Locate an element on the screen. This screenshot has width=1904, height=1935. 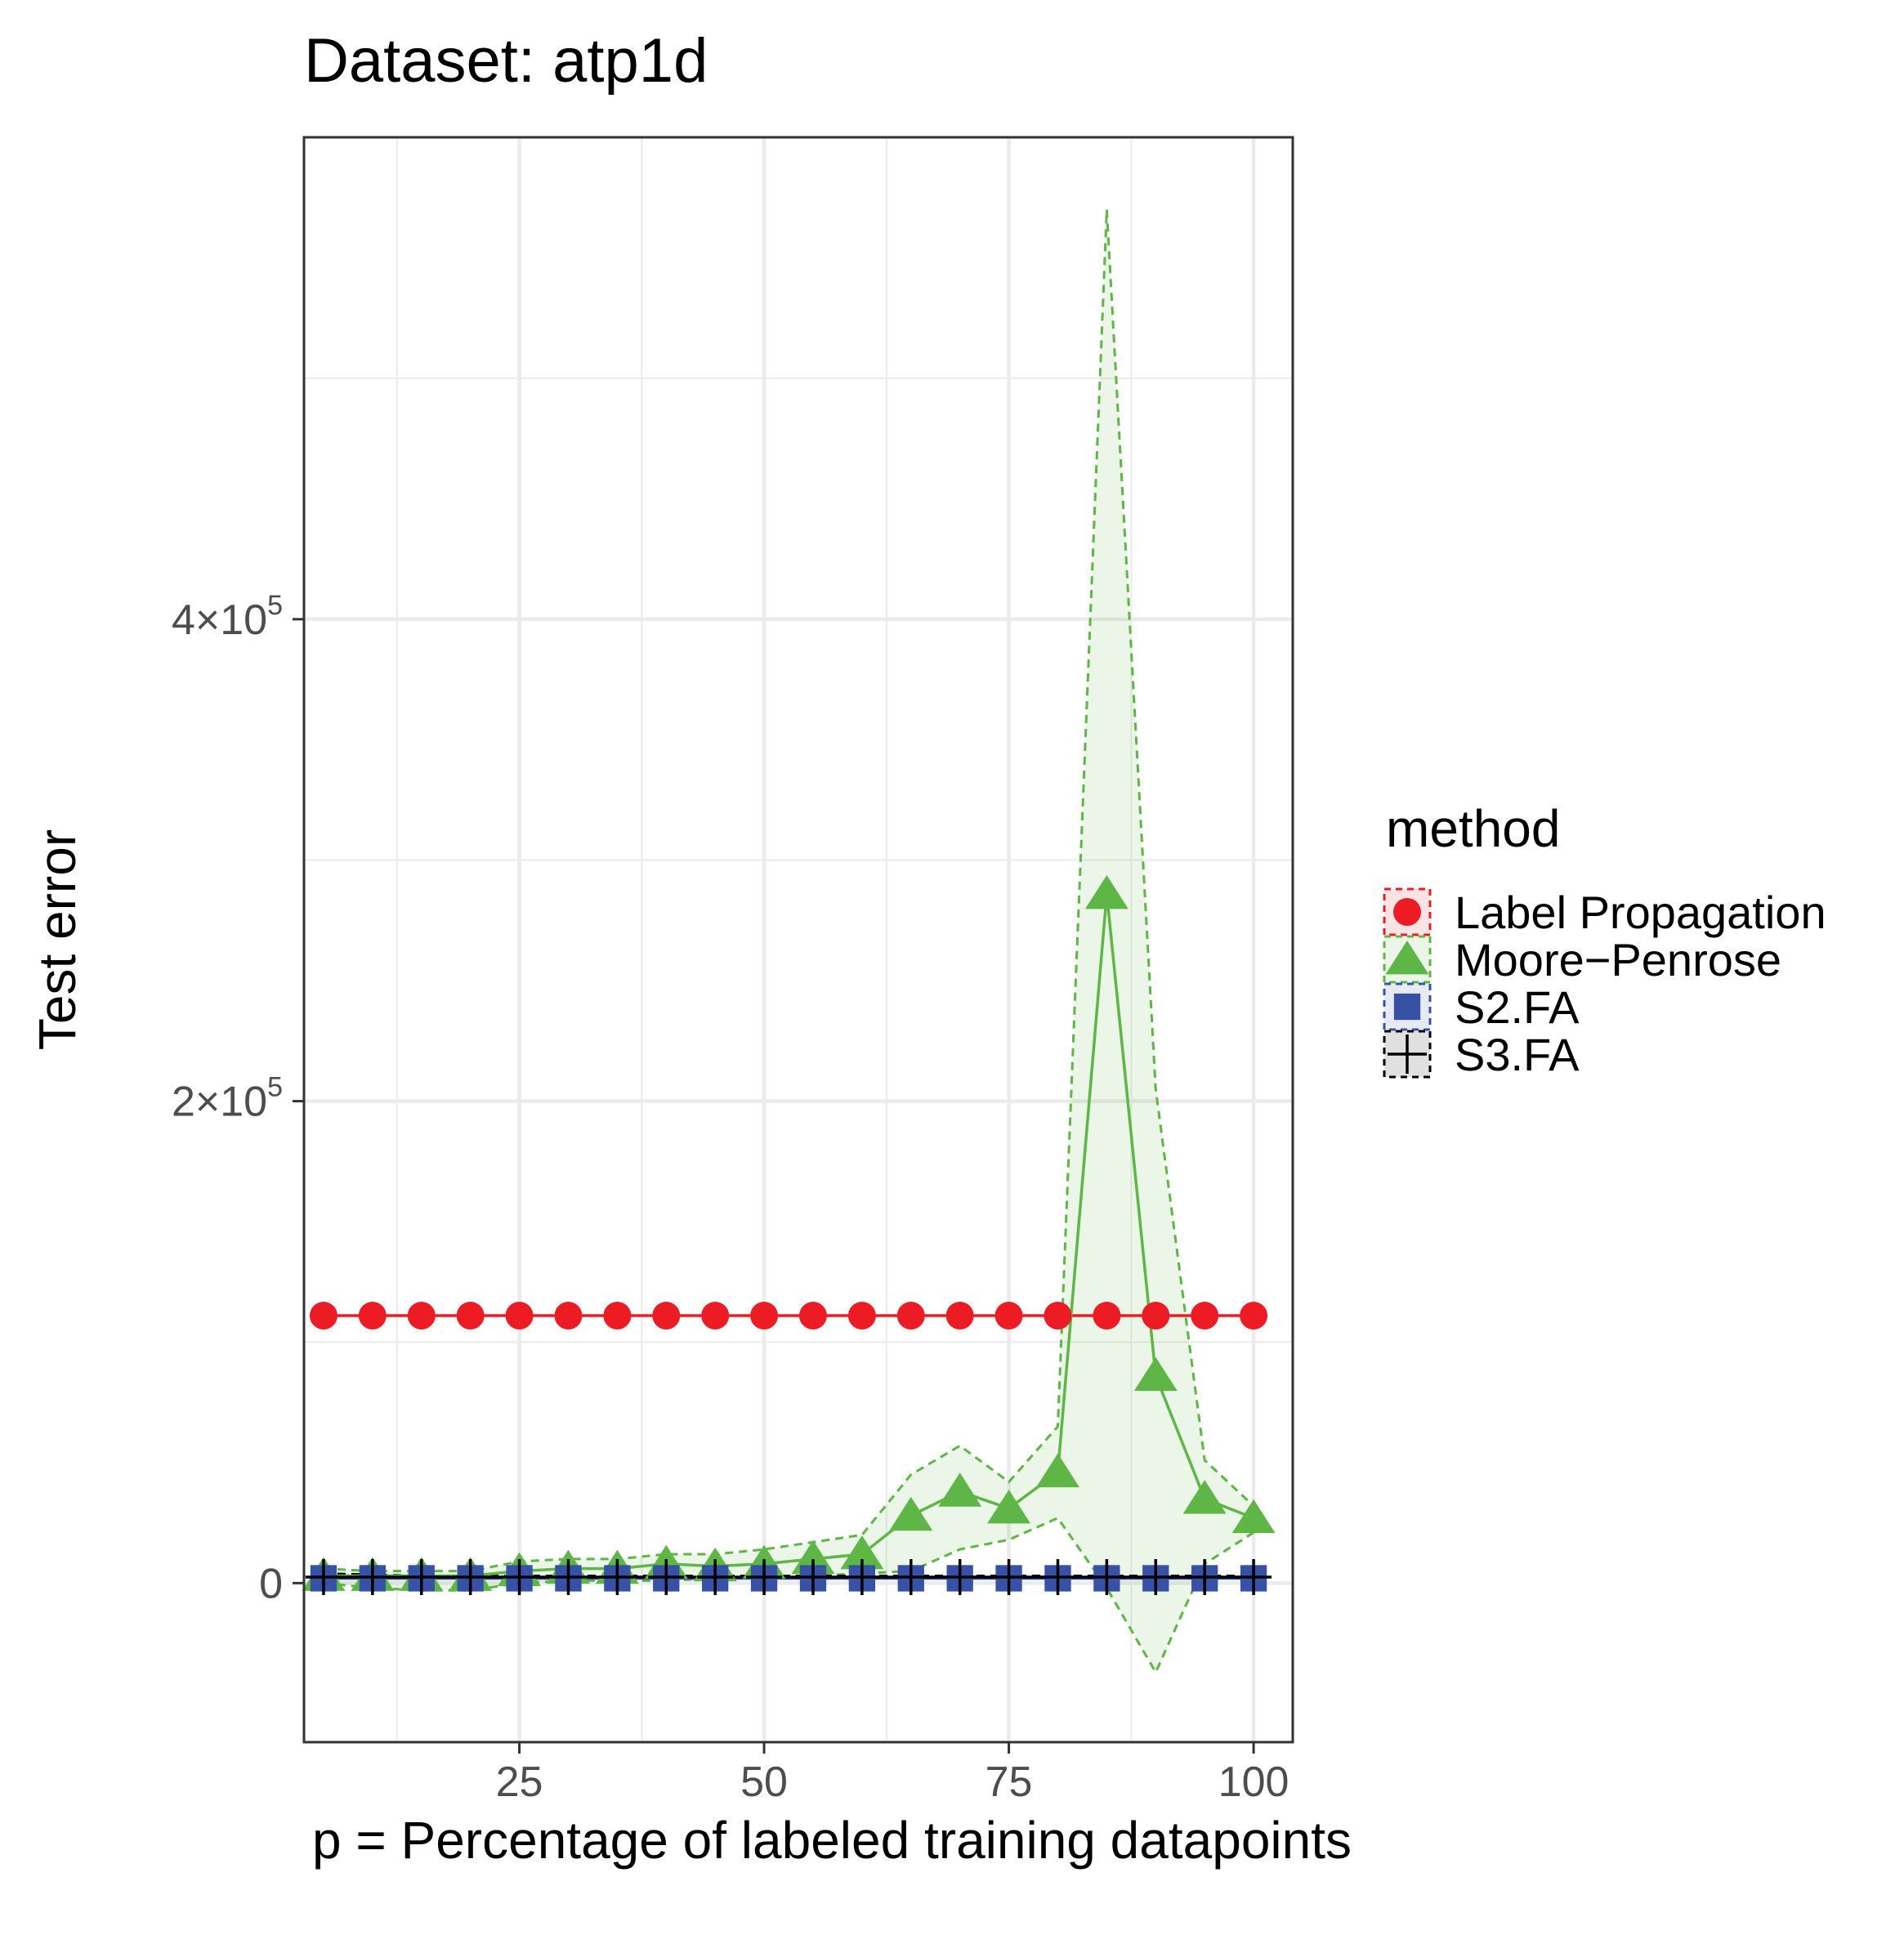
legend-label: Moore−Penrose is located at coordinates (1618, 959).